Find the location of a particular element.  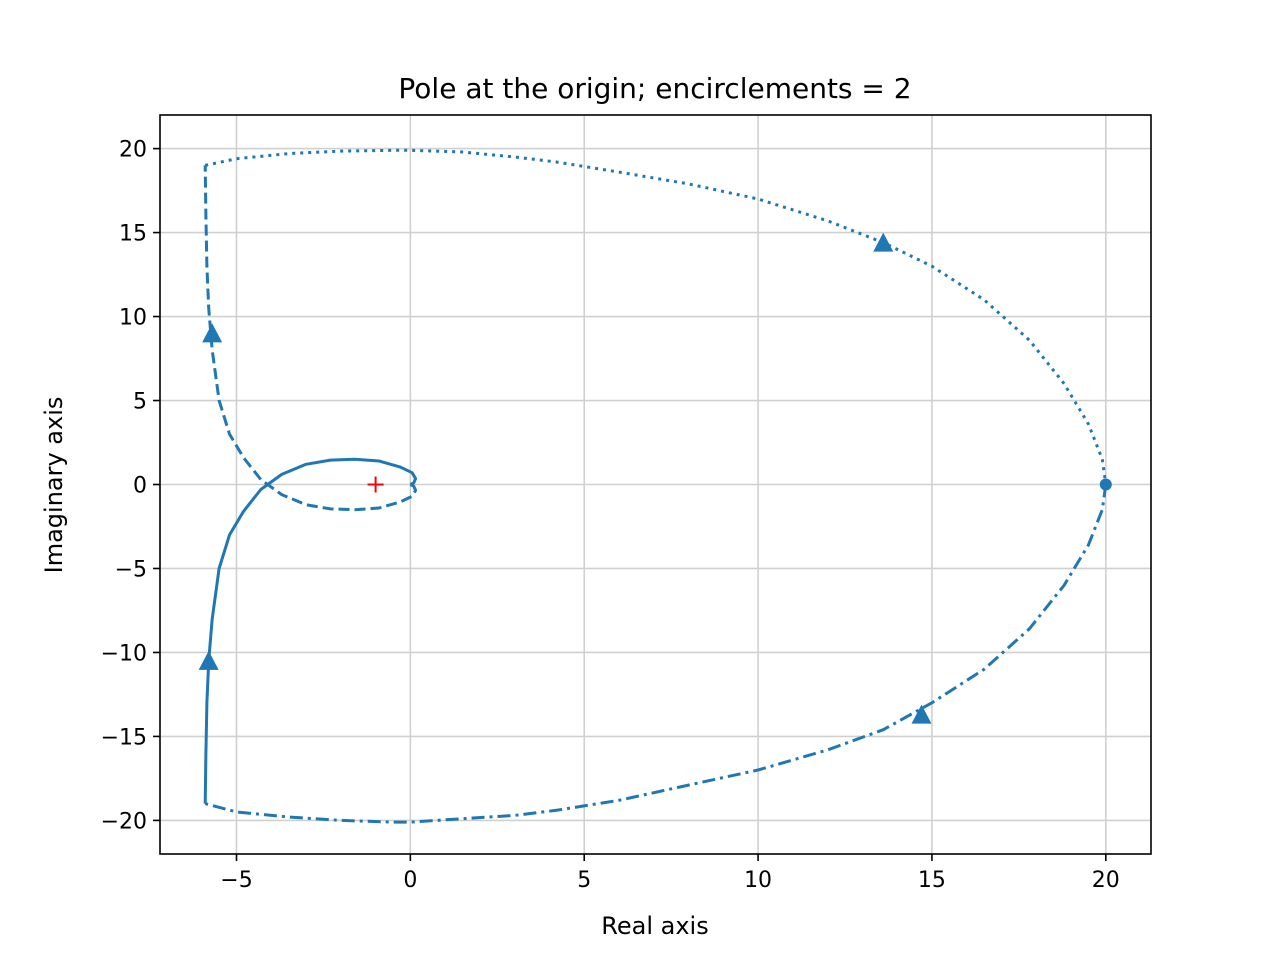

x-axis-label: Real axis is located at coordinates (654, 926).